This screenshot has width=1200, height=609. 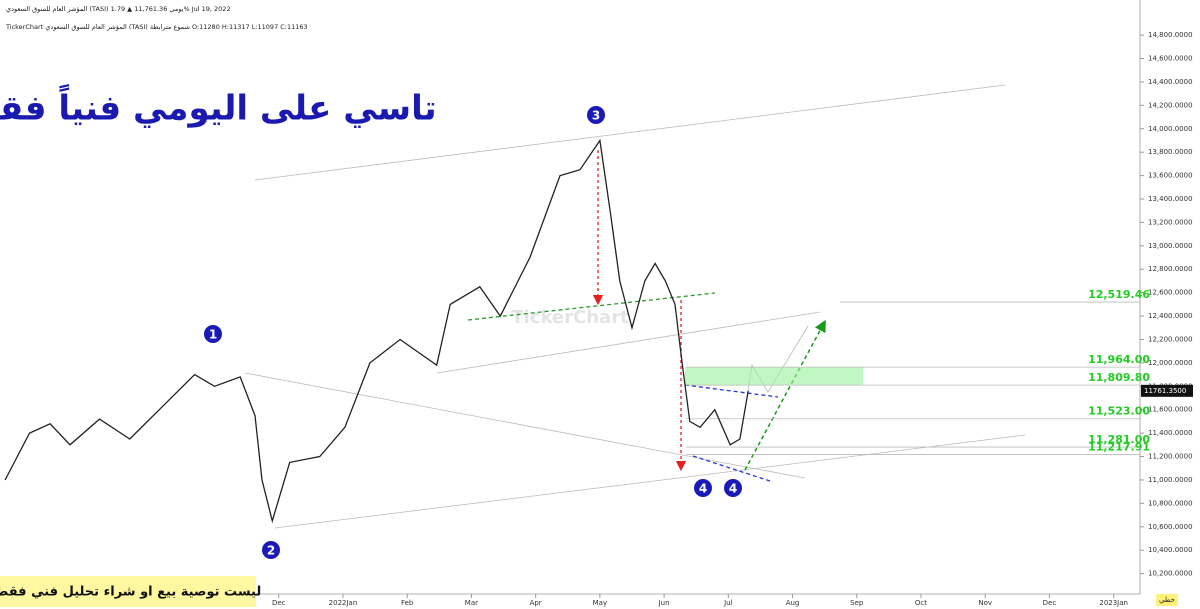 What do you see at coordinates (1119, 446) in the screenshot?
I see `level-label: 11,217.91` at bounding box center [1119, 446].